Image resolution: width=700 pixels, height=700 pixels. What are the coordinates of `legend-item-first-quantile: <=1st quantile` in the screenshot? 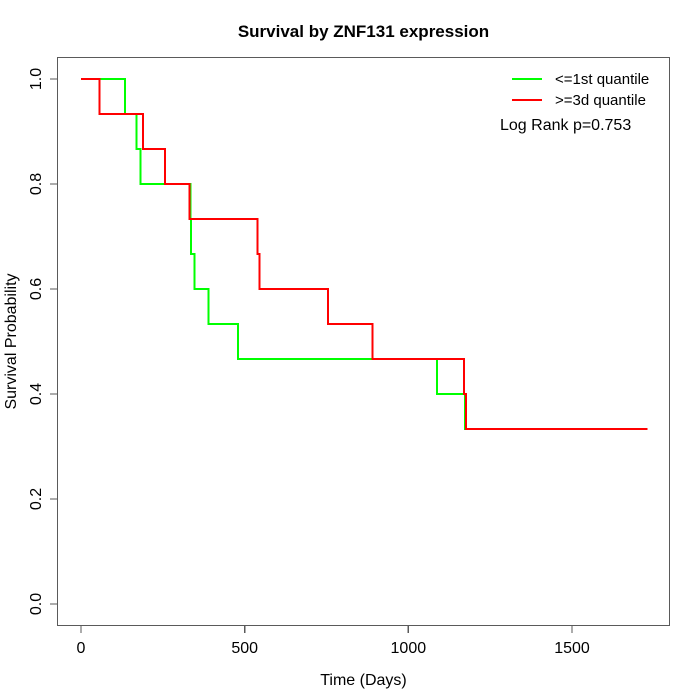 It's located at (580, 79).